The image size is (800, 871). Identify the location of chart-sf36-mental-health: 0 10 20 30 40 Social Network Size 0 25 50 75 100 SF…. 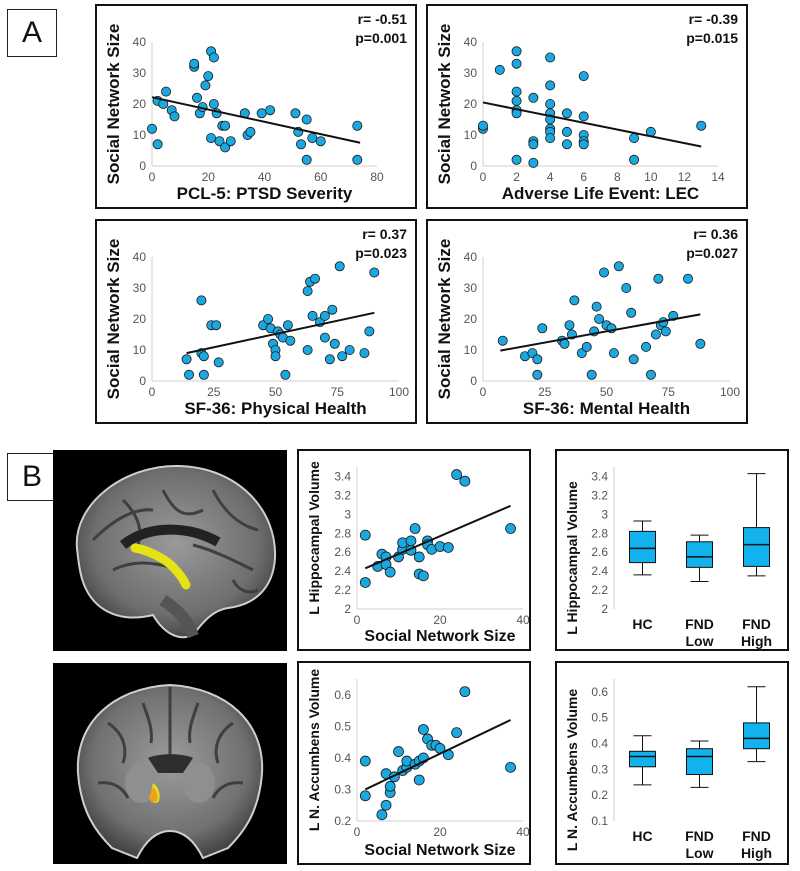
(587, 321).